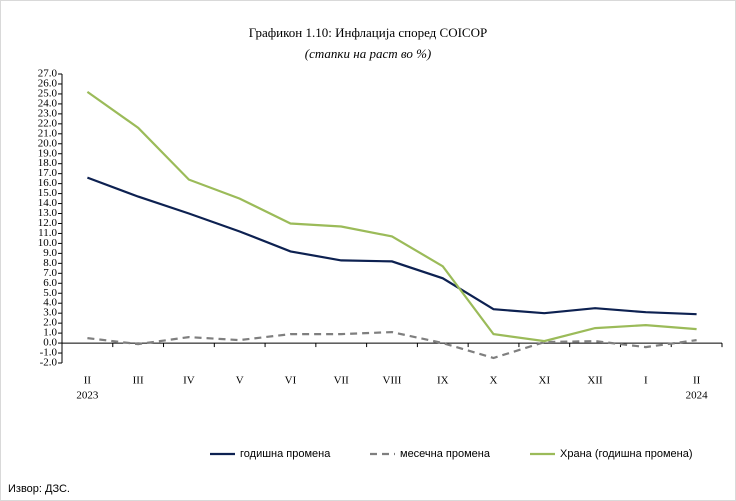 This screenshot has height=501, width=736. What do you see at coordinates (48, 203) in the screenshot?
I see `y-tick-label: 14.0` at bounding box center [48, 203].